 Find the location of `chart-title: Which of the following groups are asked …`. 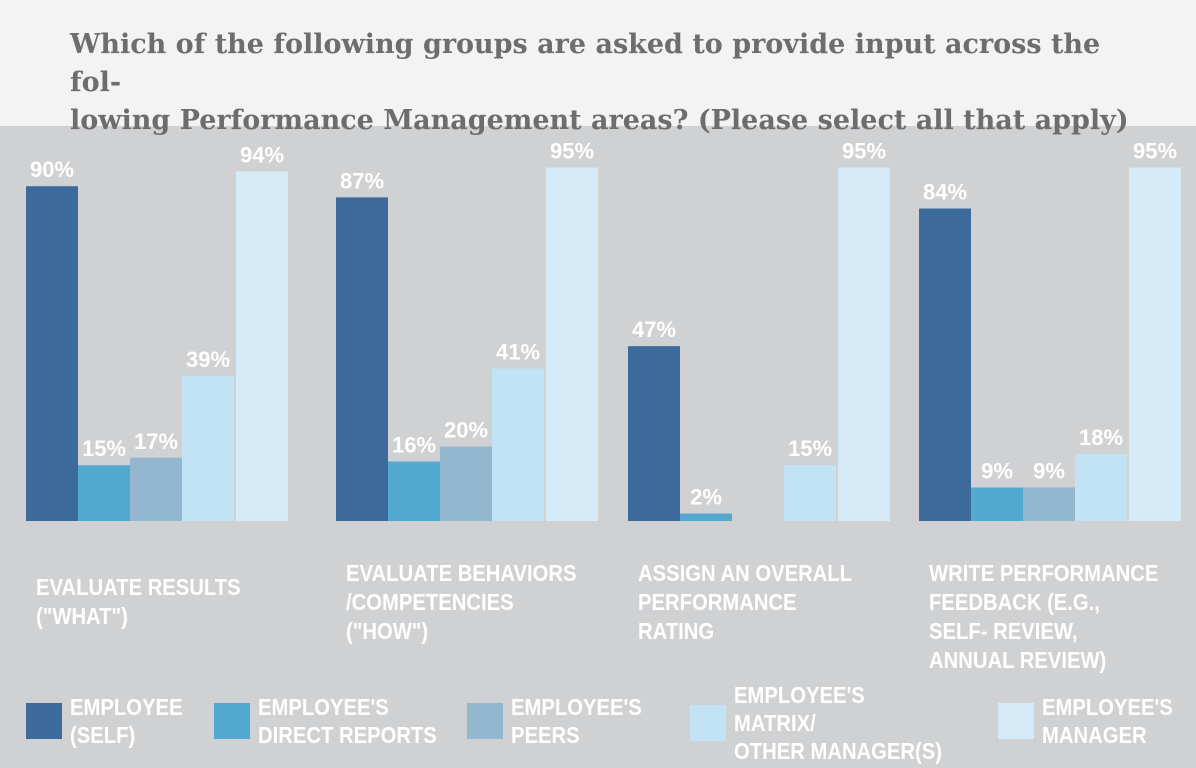

chart-title: Which of the following groups are asked … is located at coordinates (599, 82).